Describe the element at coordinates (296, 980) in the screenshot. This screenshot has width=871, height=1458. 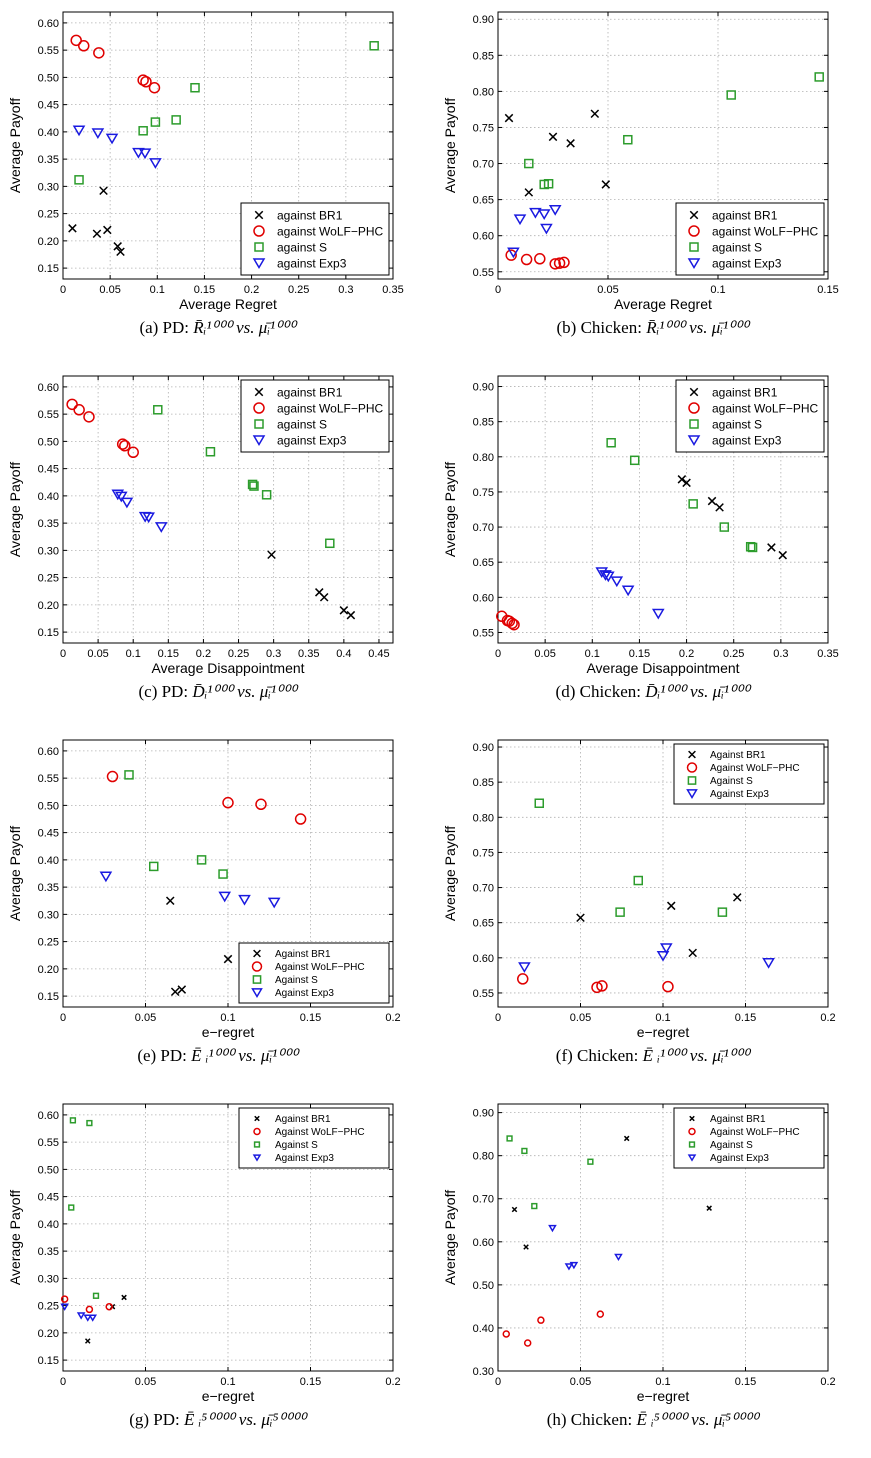
I see `legend-entry: Against S` at that location.